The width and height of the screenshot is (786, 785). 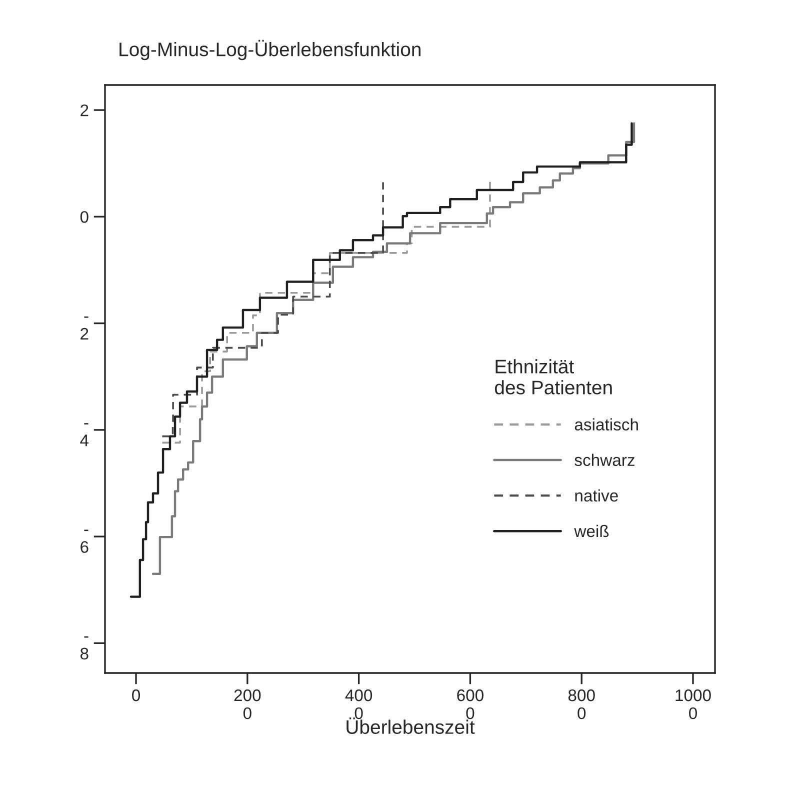 What do you see at coordinates (606, 424) in the screenshot?
I see `legend-label: asiatisch` at bounding box center [606, 424].